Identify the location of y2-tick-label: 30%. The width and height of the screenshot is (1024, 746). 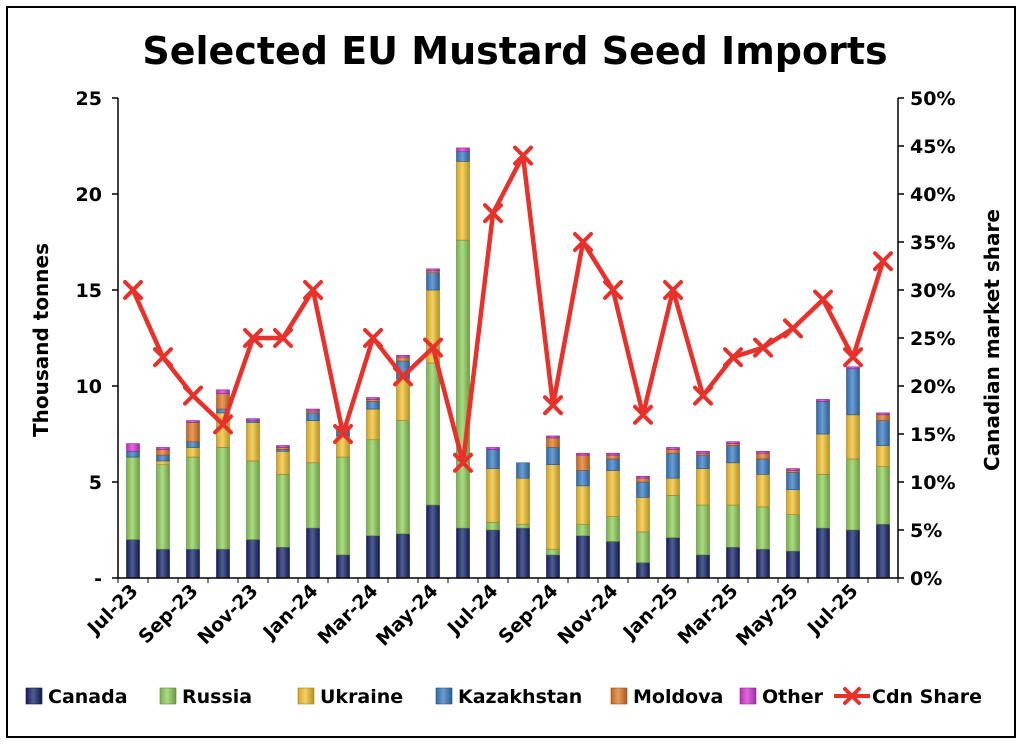
(932, 291).